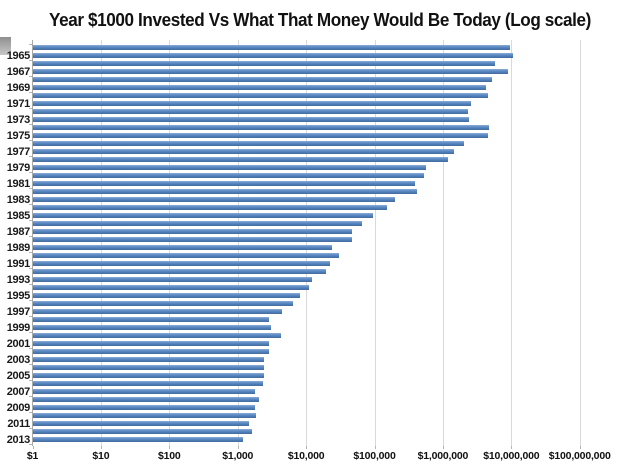  Describe the element at coordinates (18, 312) in the screenshot. I see `y-axis-label: 1997` at that location.